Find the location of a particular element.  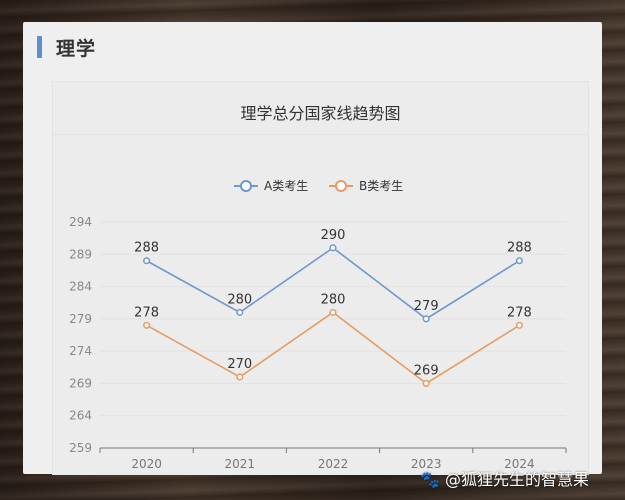

x-tick-label: 2022 is located at coordinates (333, 464).